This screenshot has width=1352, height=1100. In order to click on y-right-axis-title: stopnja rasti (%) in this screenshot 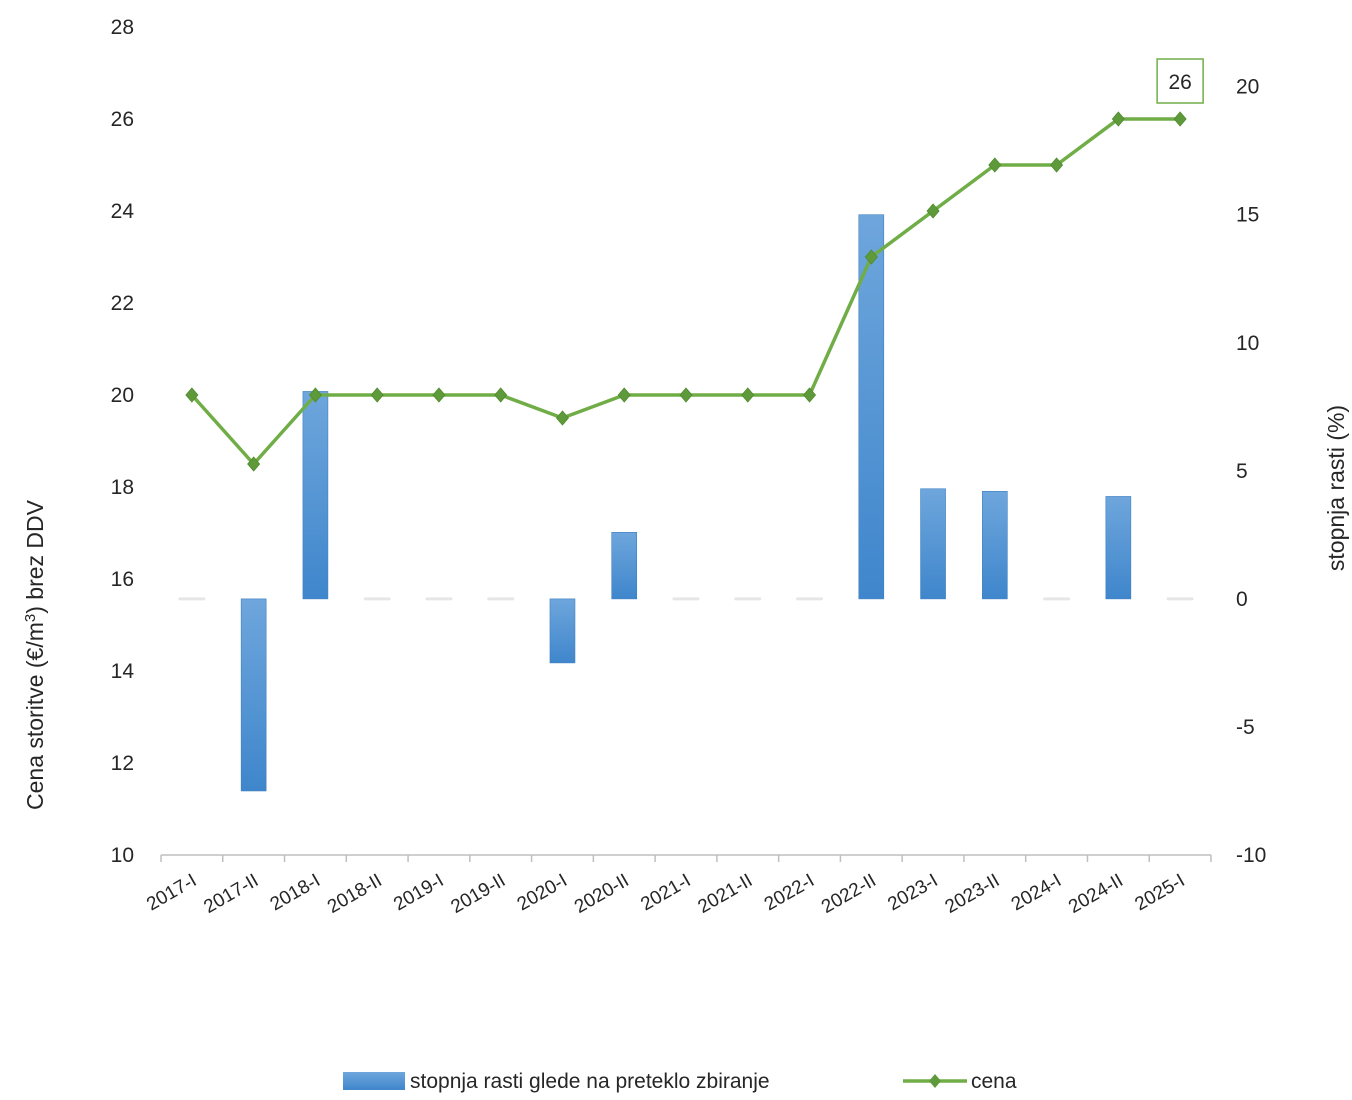, I will do `click(1336, 488)`.